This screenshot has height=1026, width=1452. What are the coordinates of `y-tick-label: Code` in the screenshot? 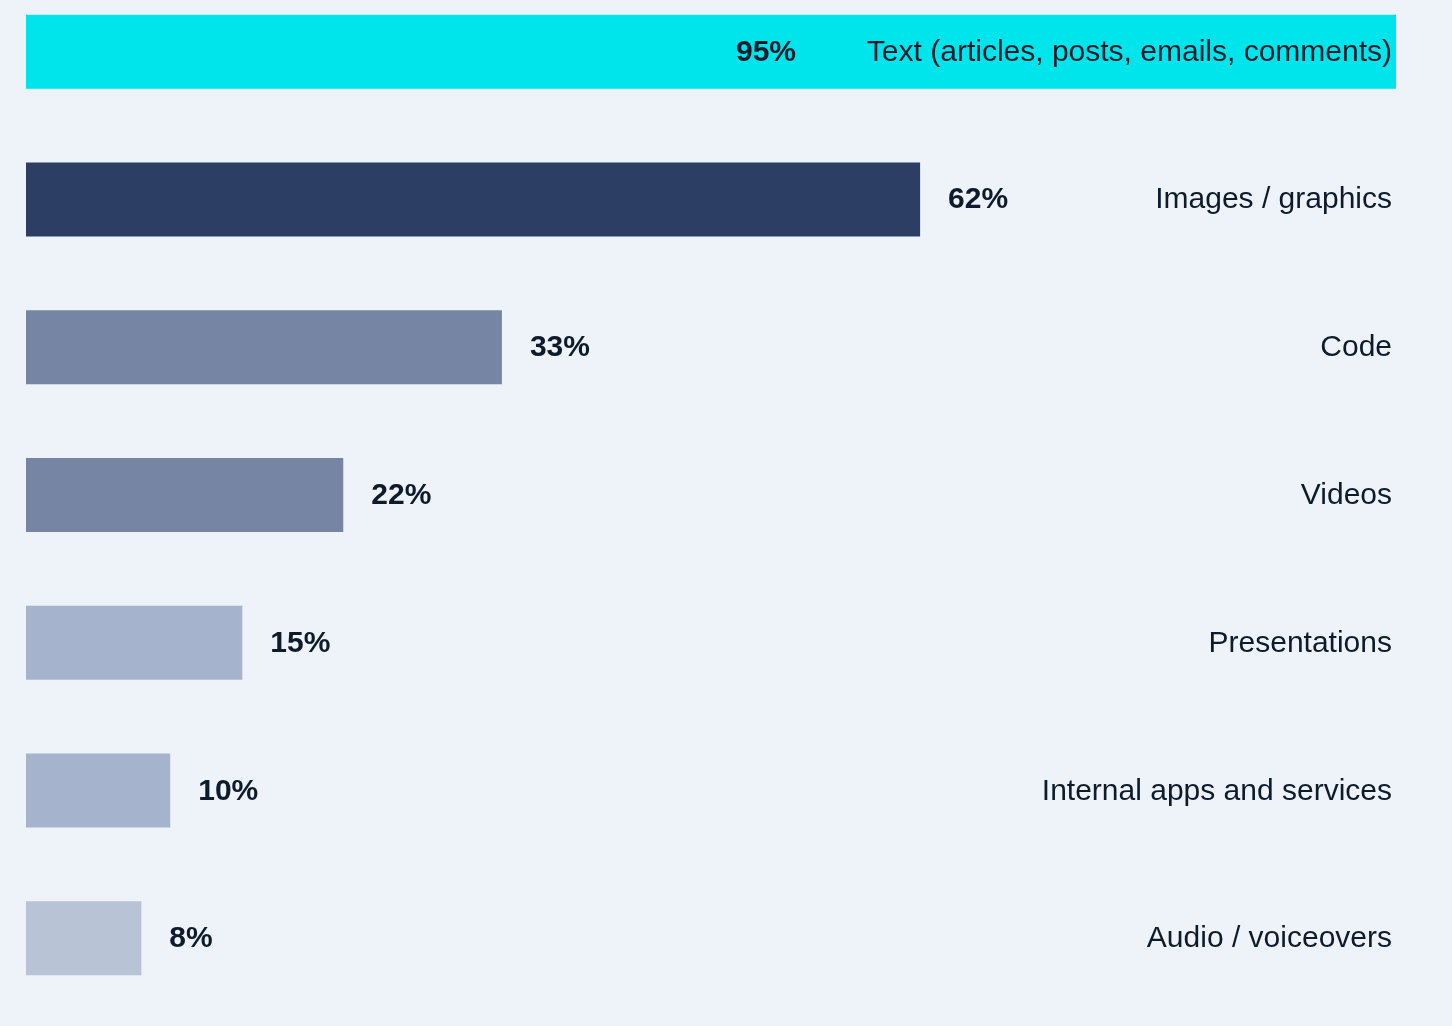 It's located at (1356, 346).